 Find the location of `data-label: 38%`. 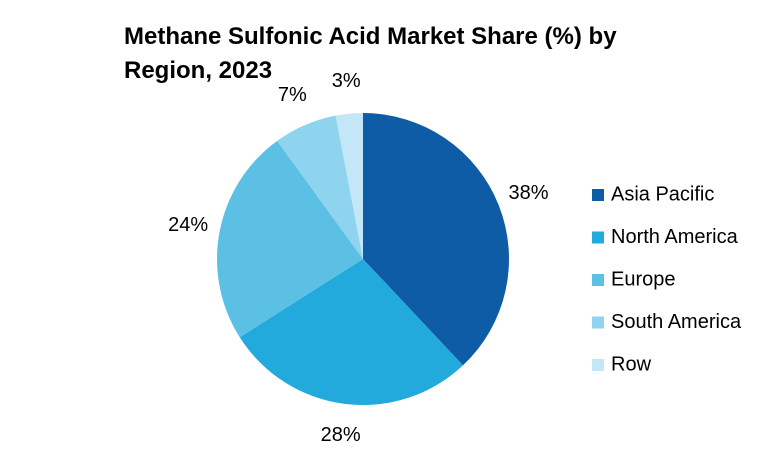

data-label: 38% is located at coordinates (528, 193).